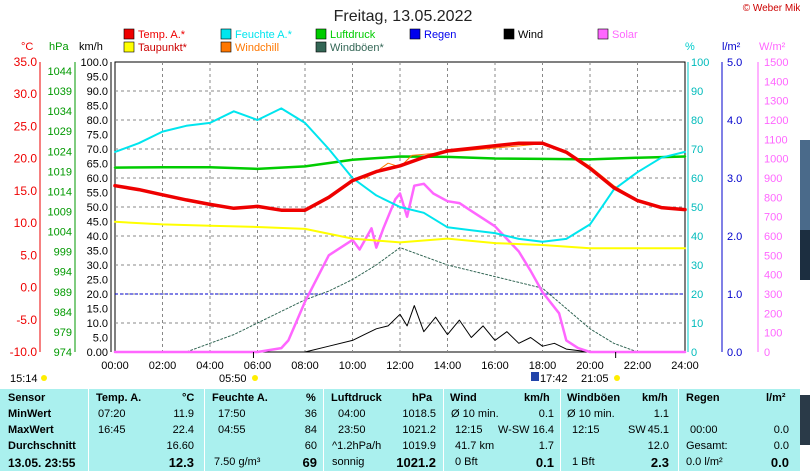  I want to click on x-tick-label: 00:00, so click(115, 366).